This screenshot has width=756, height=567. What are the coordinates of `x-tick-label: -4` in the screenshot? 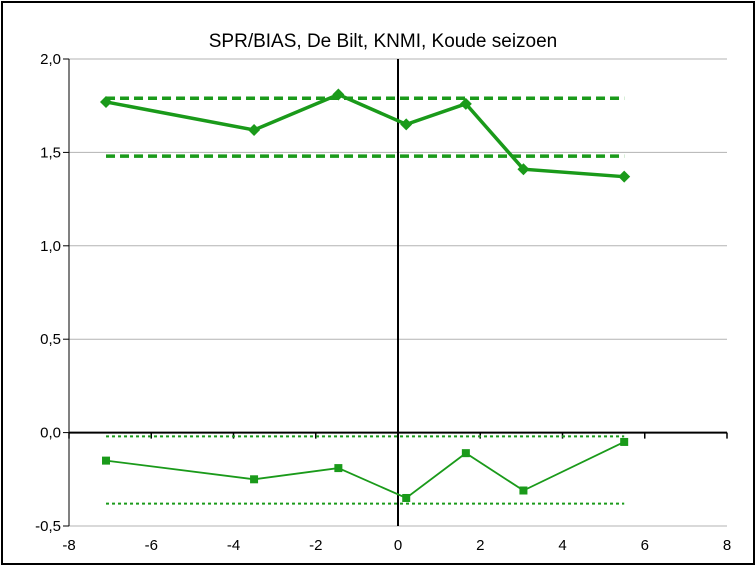 It's located at (233, 545).